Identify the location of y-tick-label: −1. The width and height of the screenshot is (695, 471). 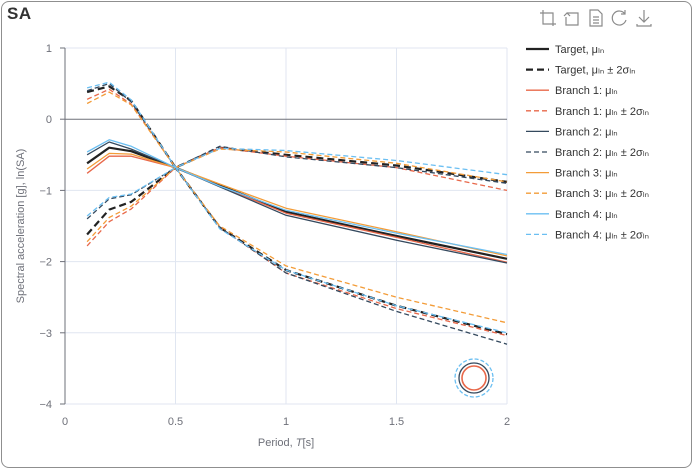
(45, 191).